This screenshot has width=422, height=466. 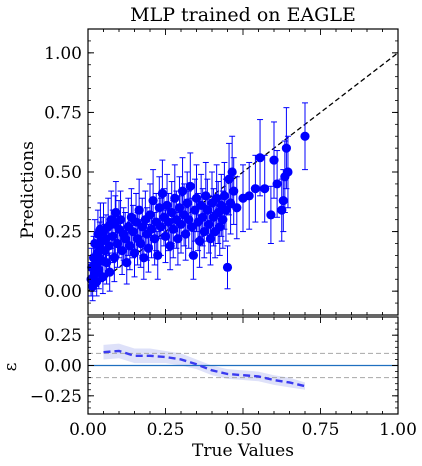 I want to click on y-tick-label-main: 1.00, so click(x=63, y=54).